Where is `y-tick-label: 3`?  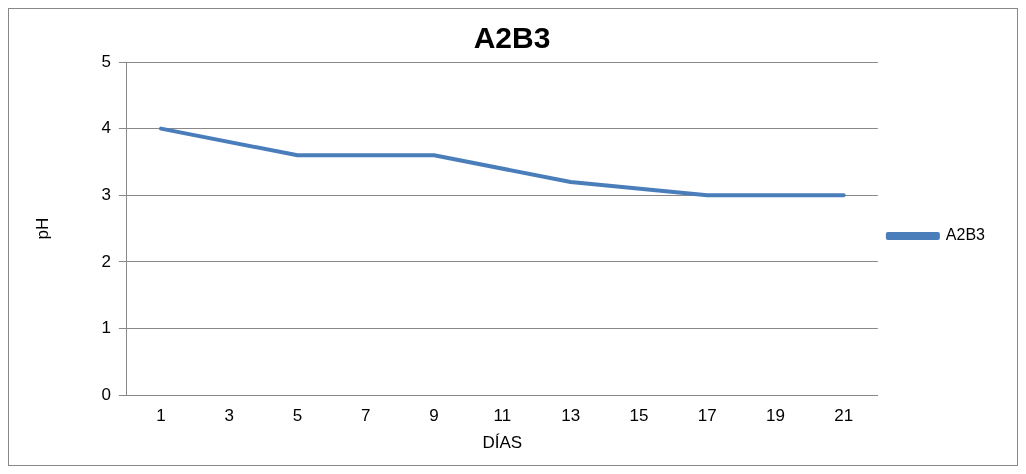 y-tick-label: 3 is located at coordinates (106, 194).